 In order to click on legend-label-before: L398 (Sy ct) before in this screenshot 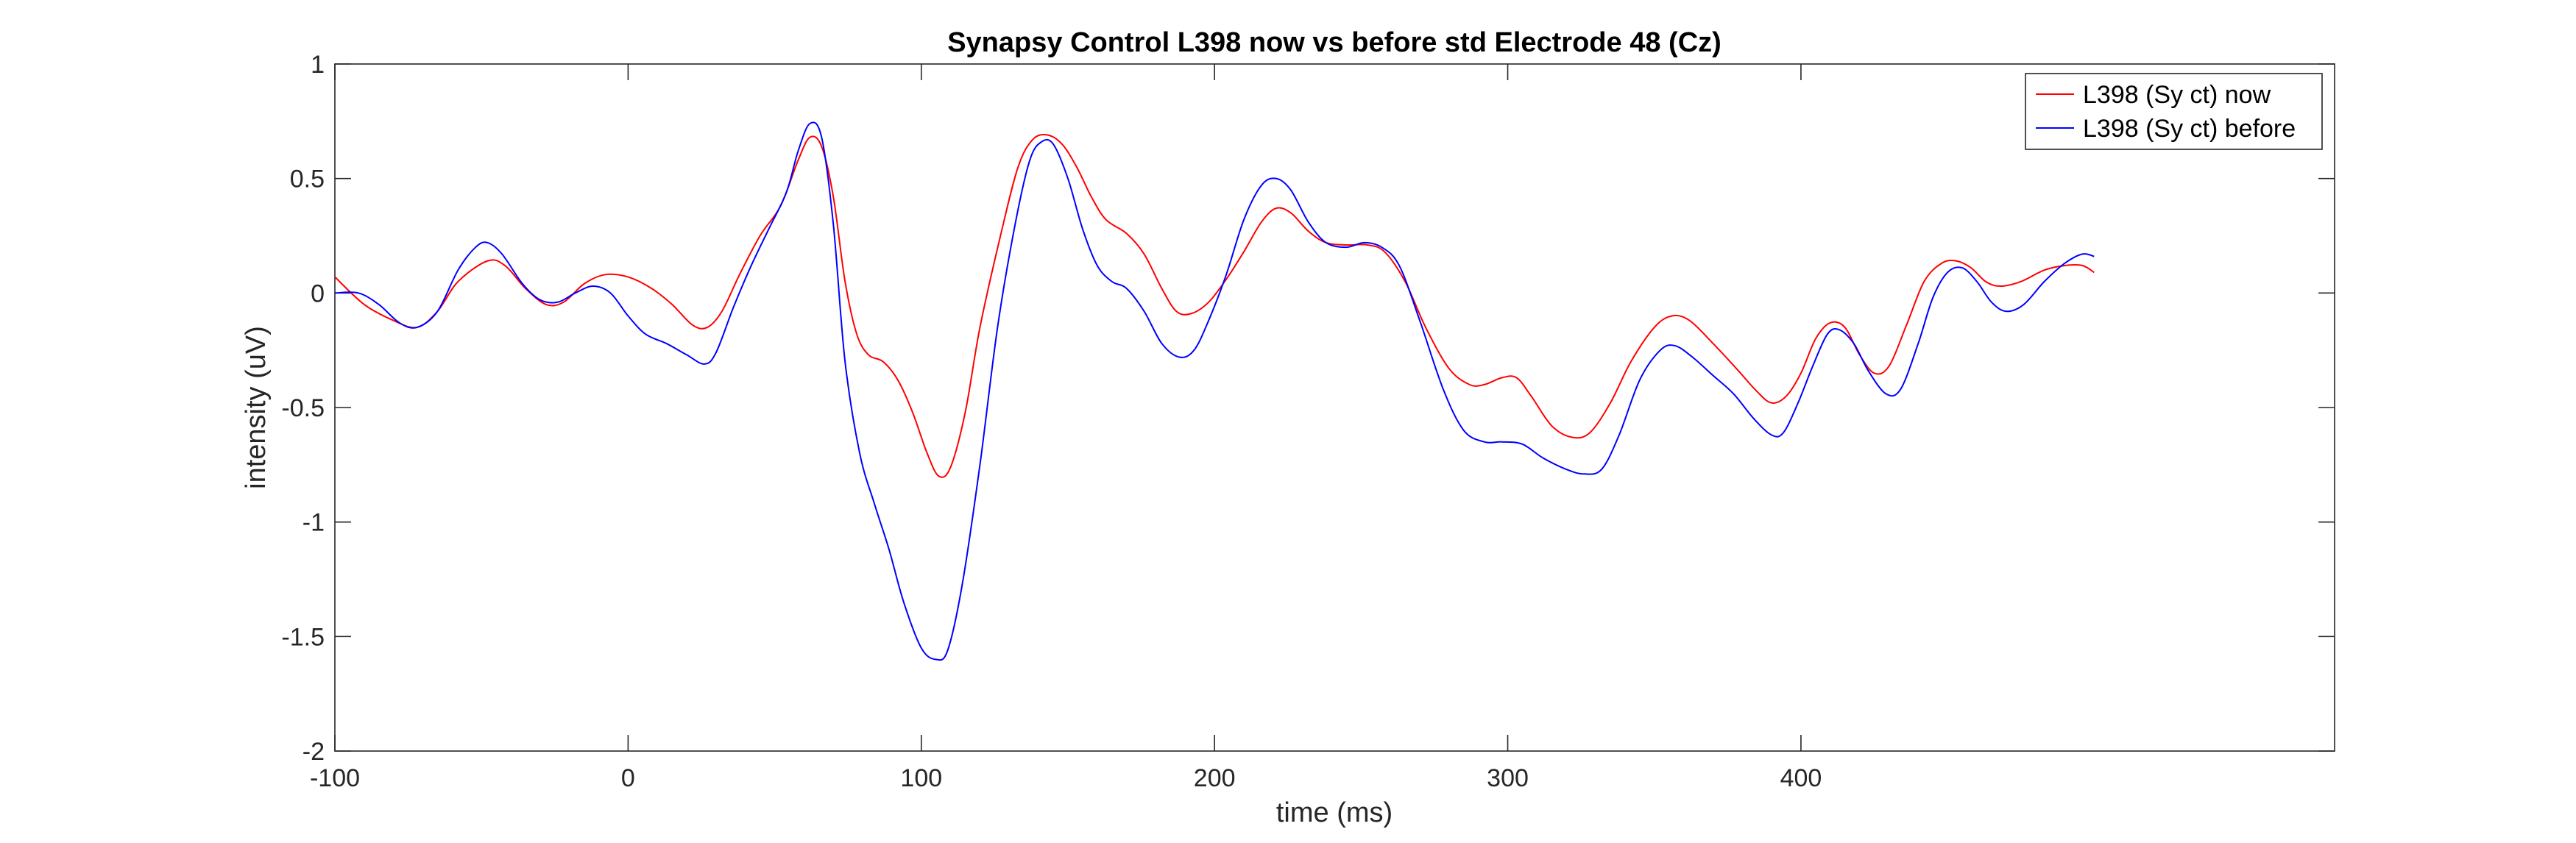, I will do `click(2189, 129)`.